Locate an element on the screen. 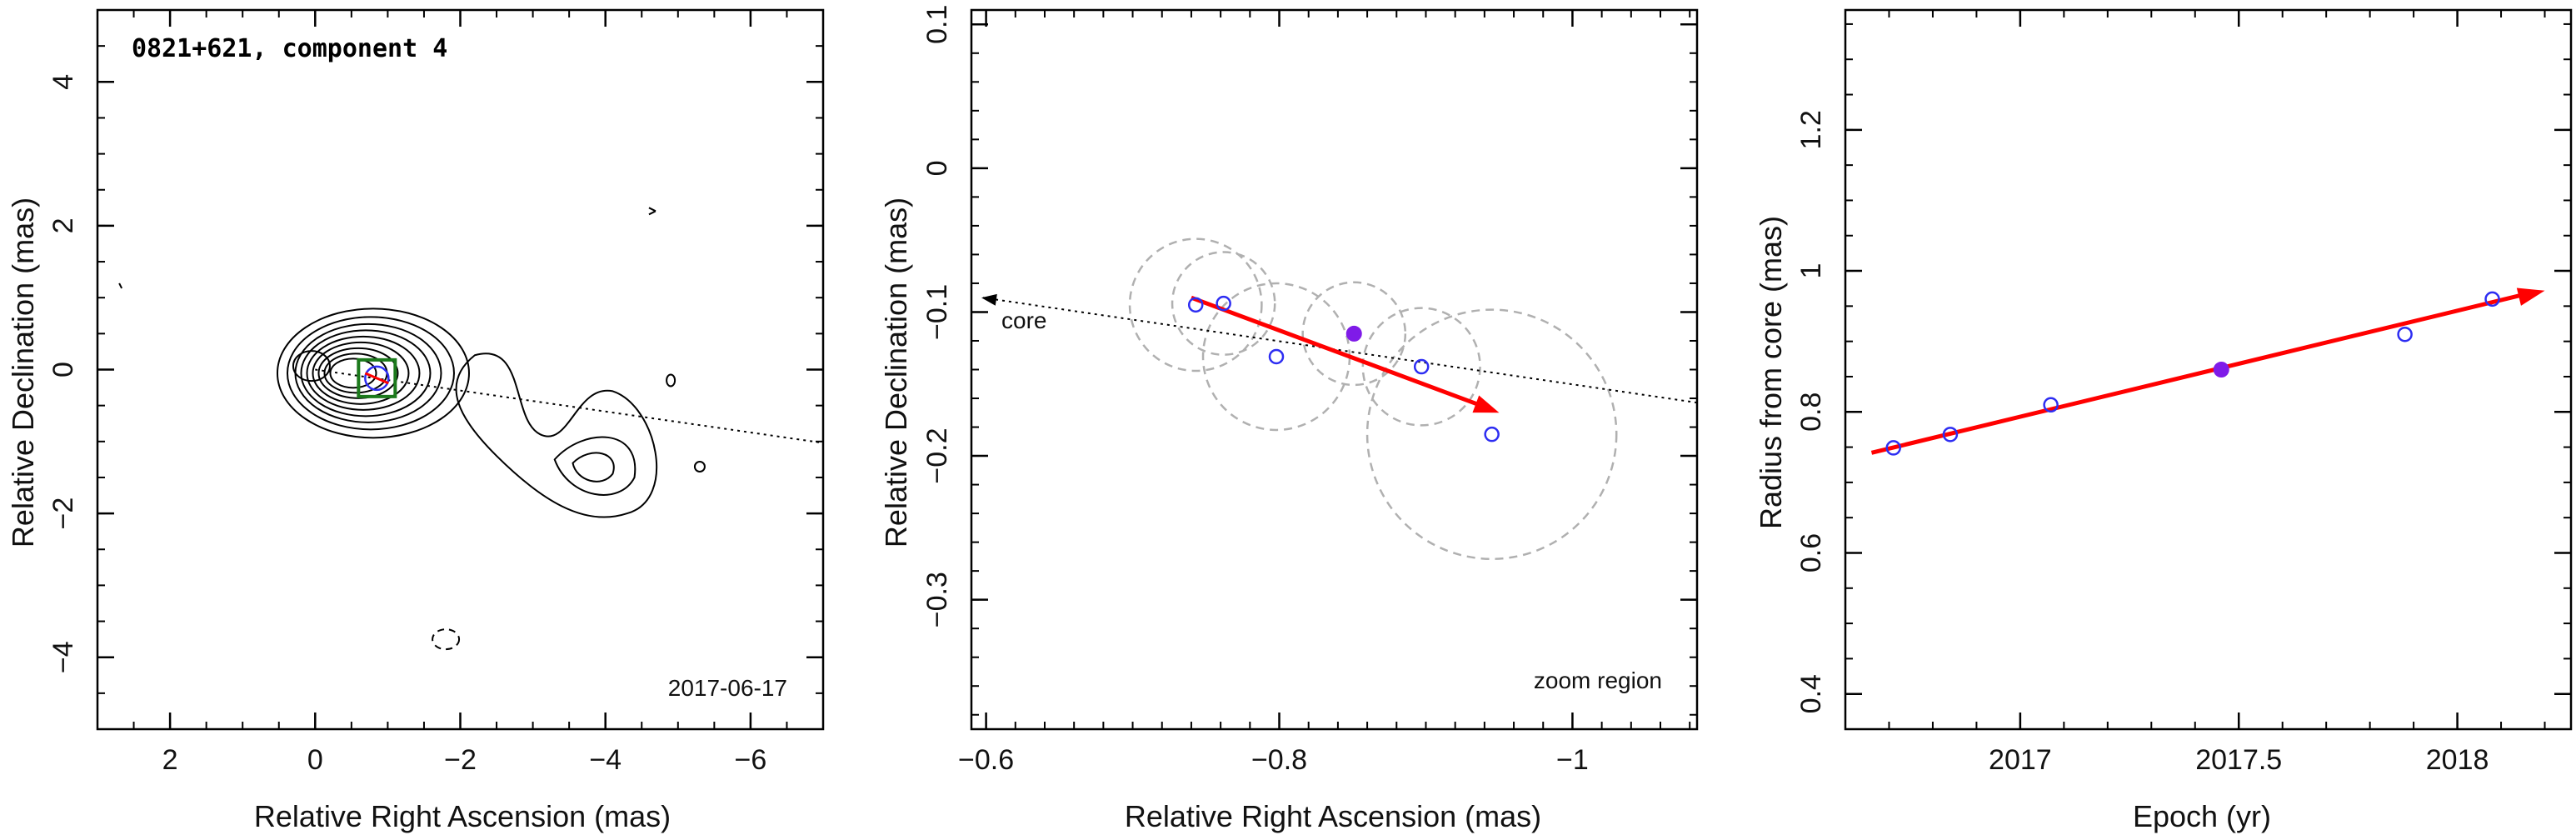 The height and width of the screenshot is (840, 2576). panel1-title: 0821+621, component 4 is located at coordinates (289, 48).